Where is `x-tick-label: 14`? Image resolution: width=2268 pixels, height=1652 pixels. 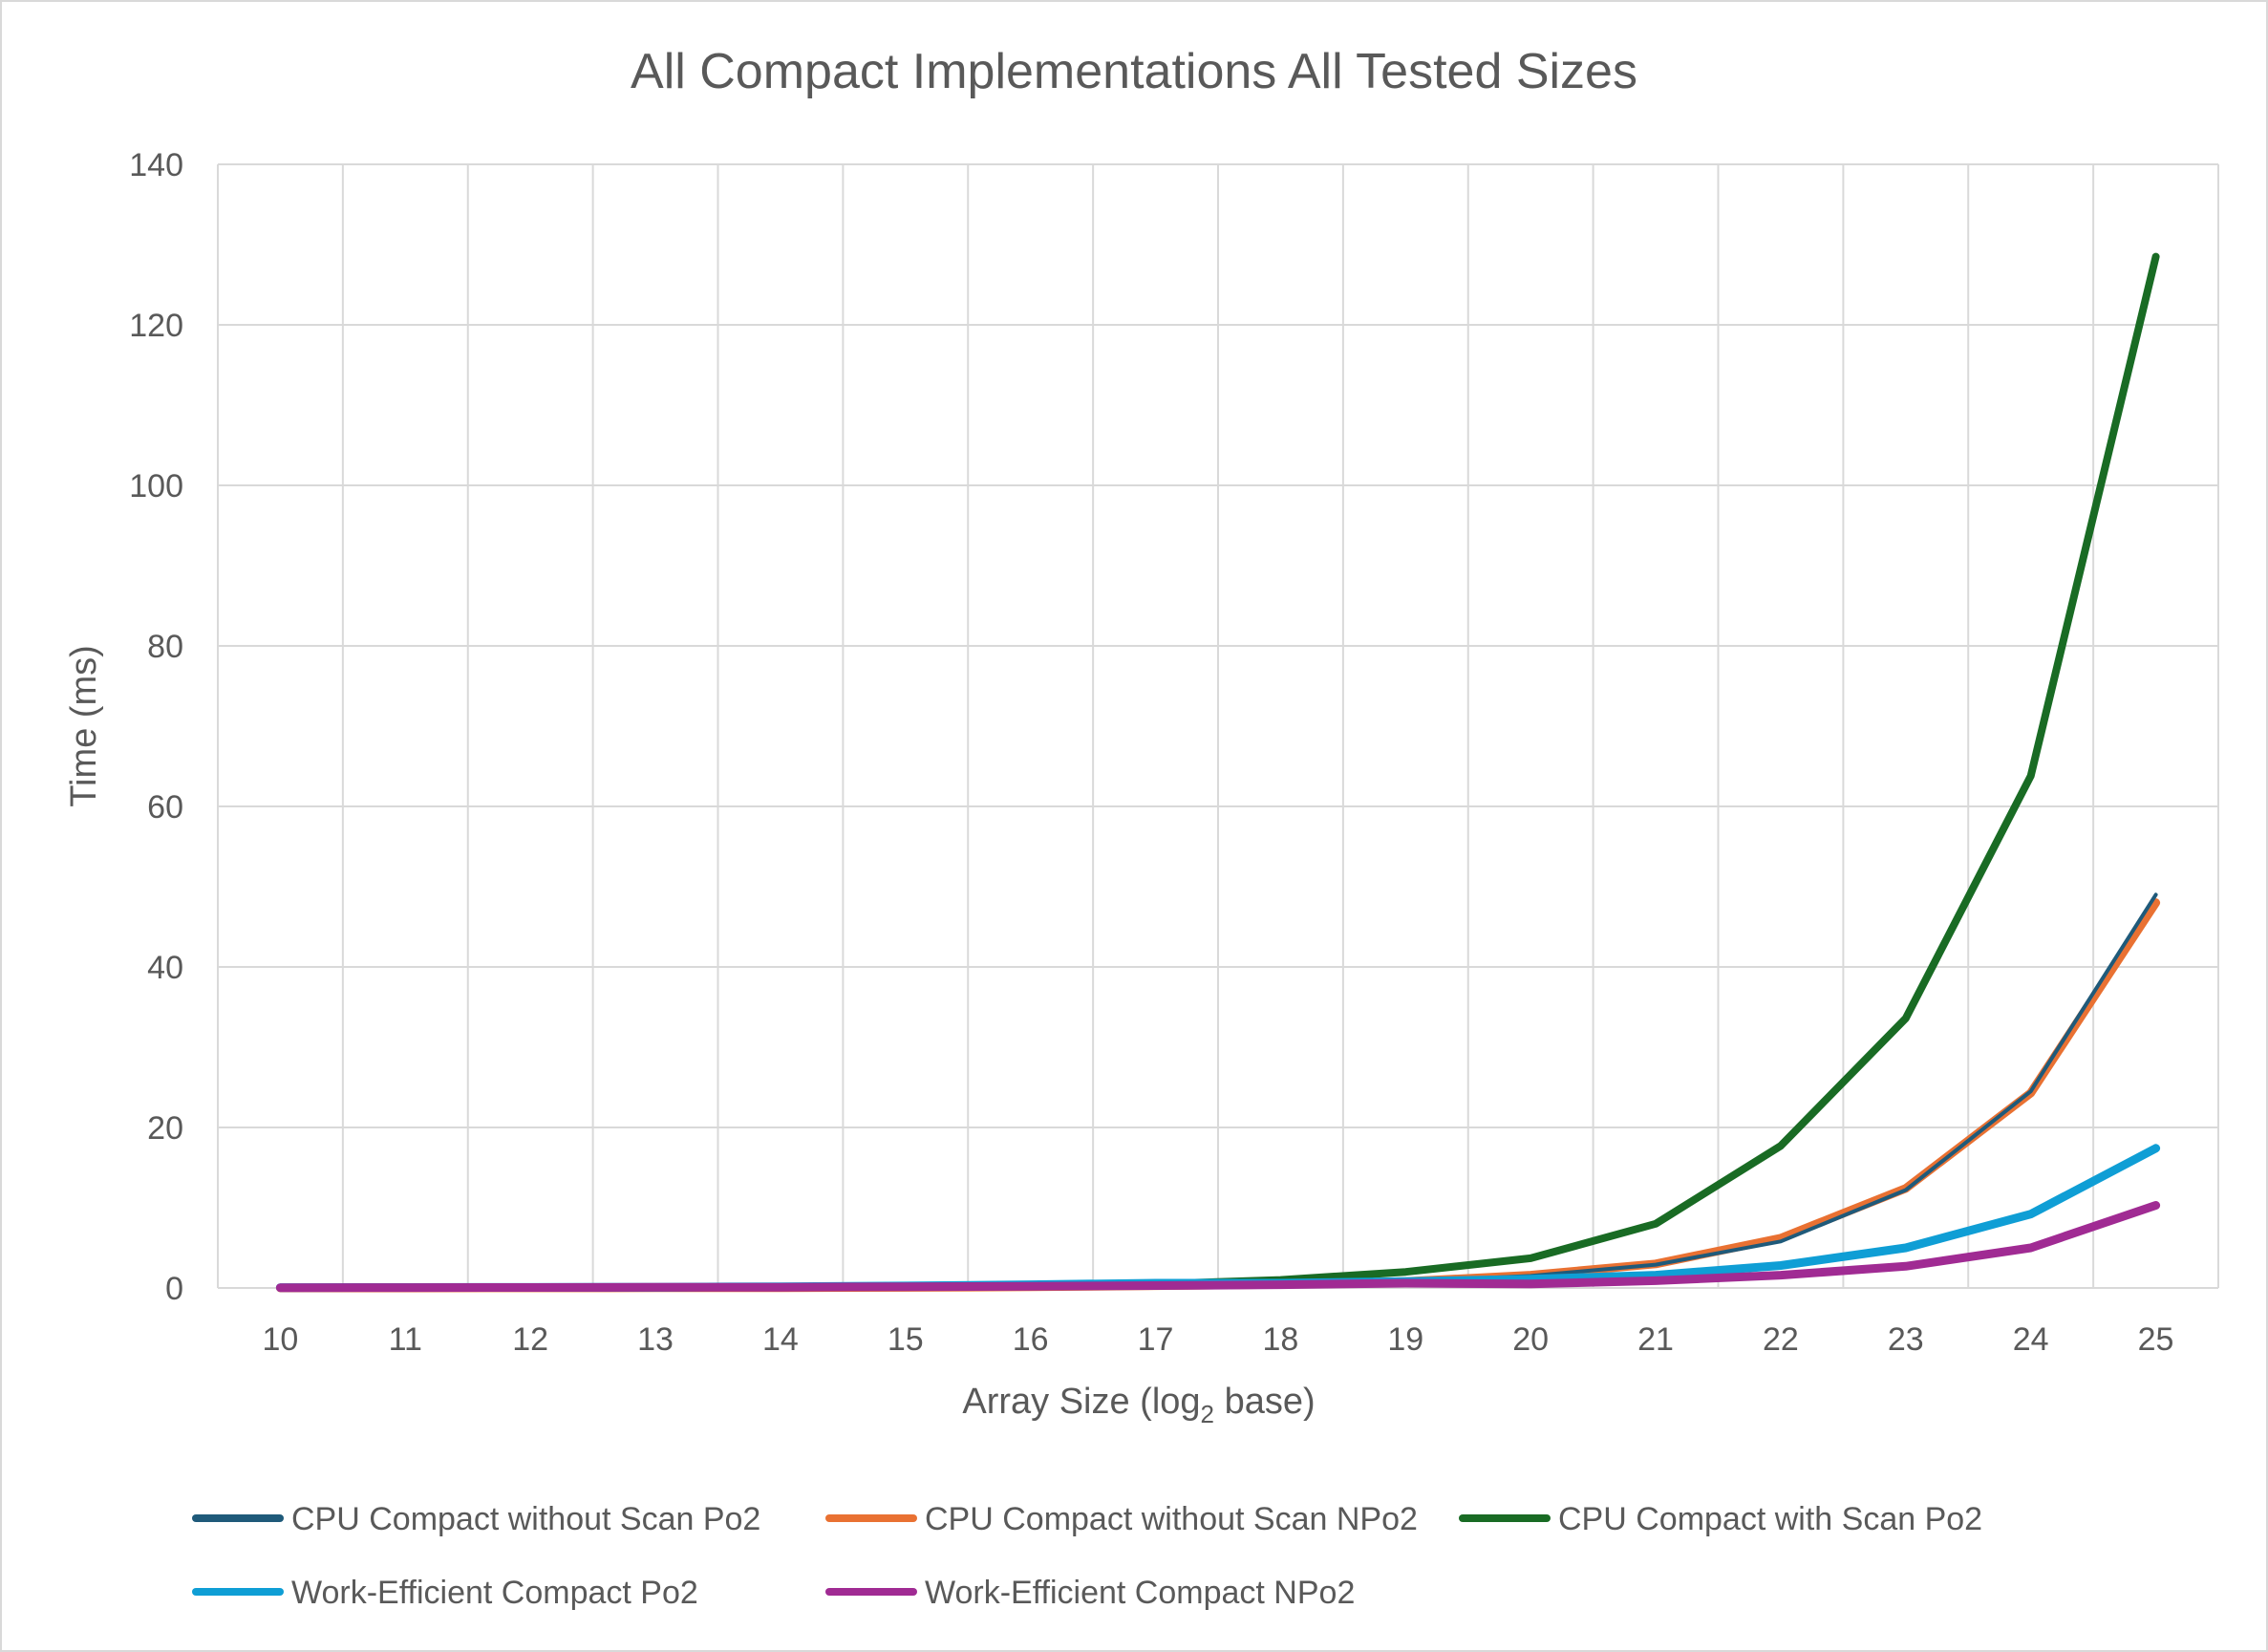
x-tick-label: 14 is located at coordinates (780, 1340).